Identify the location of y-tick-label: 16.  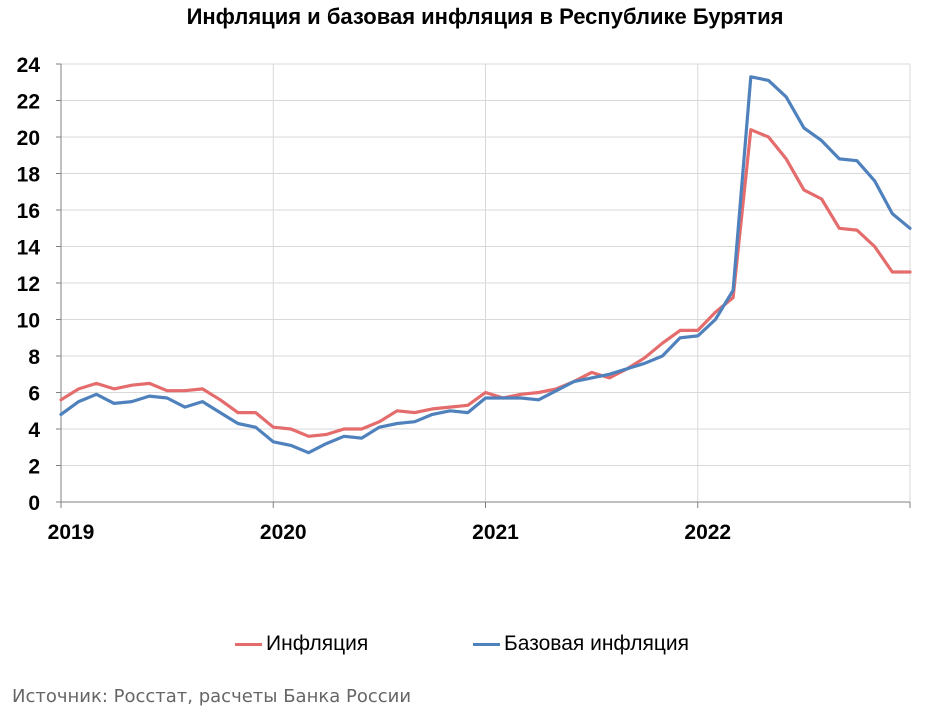
(28, 211).